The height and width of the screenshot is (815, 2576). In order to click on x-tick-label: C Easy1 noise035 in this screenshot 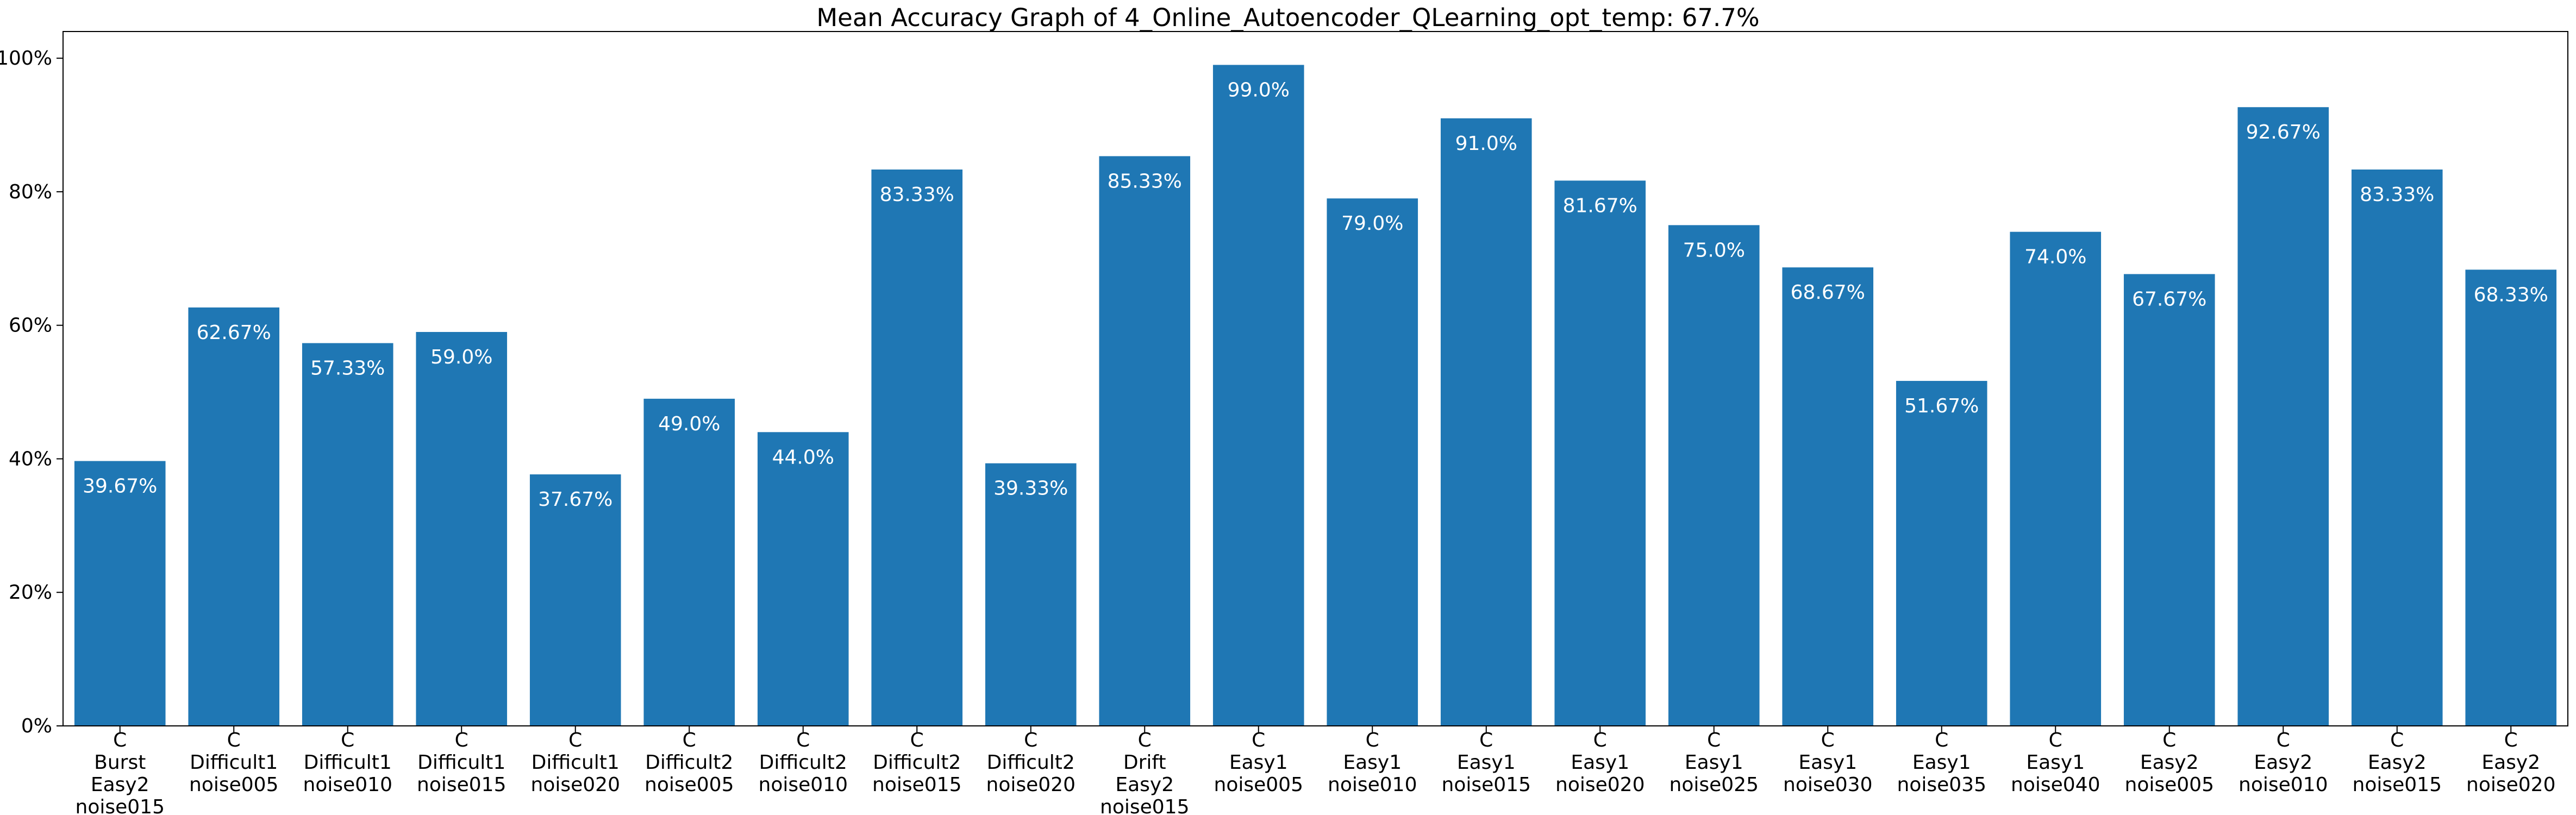, I will do `click(1942, 763)`.